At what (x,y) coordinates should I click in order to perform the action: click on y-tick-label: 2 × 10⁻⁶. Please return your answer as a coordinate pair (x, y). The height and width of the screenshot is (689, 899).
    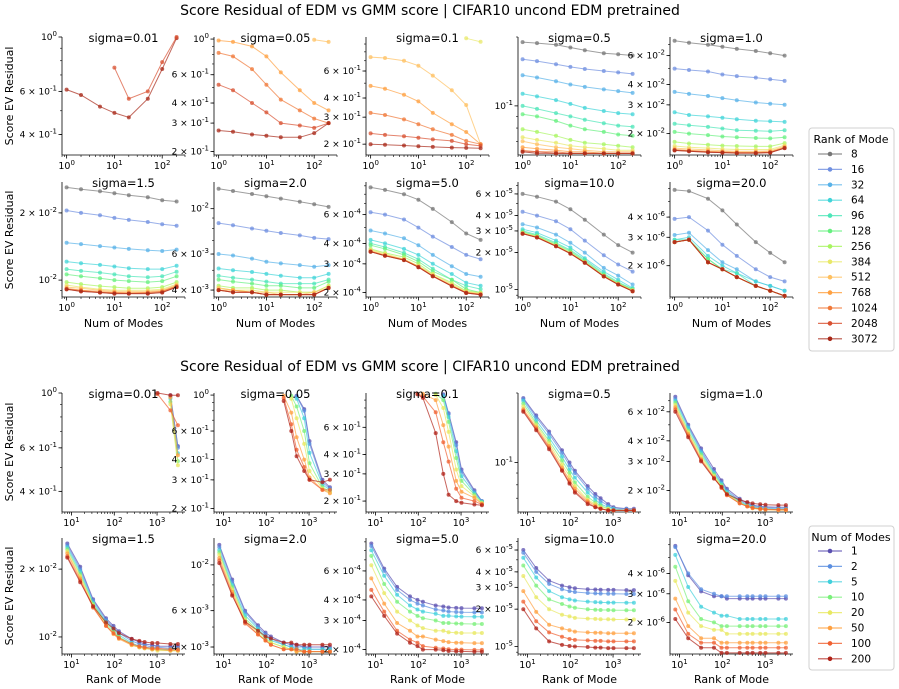
    Looking at the image, I should click on (647, 265).